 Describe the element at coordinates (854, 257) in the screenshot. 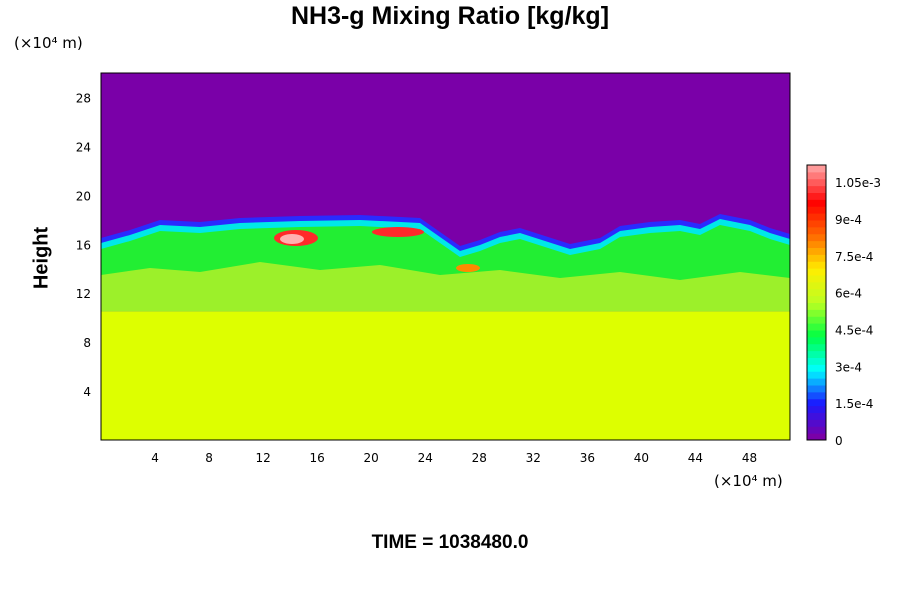

I see `colorbar-tick-label: 7.5e-4` at that location.